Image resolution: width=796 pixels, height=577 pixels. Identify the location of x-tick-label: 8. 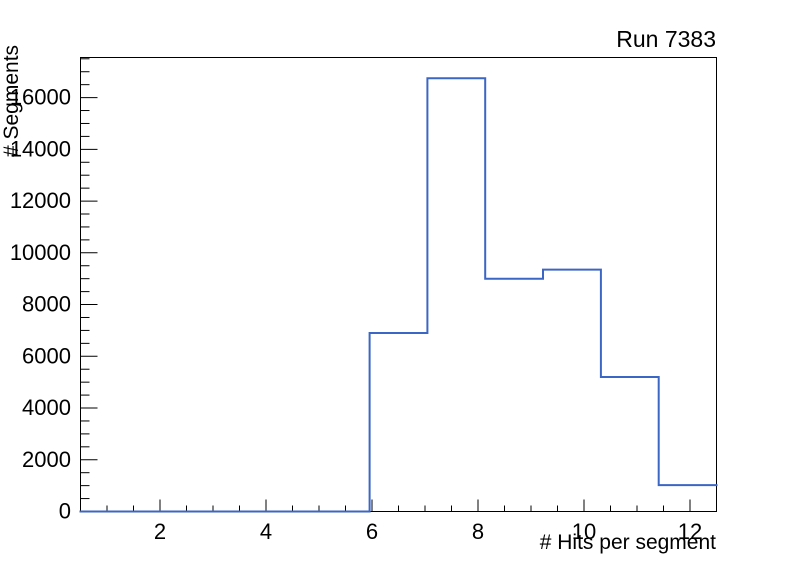
(478, 531).